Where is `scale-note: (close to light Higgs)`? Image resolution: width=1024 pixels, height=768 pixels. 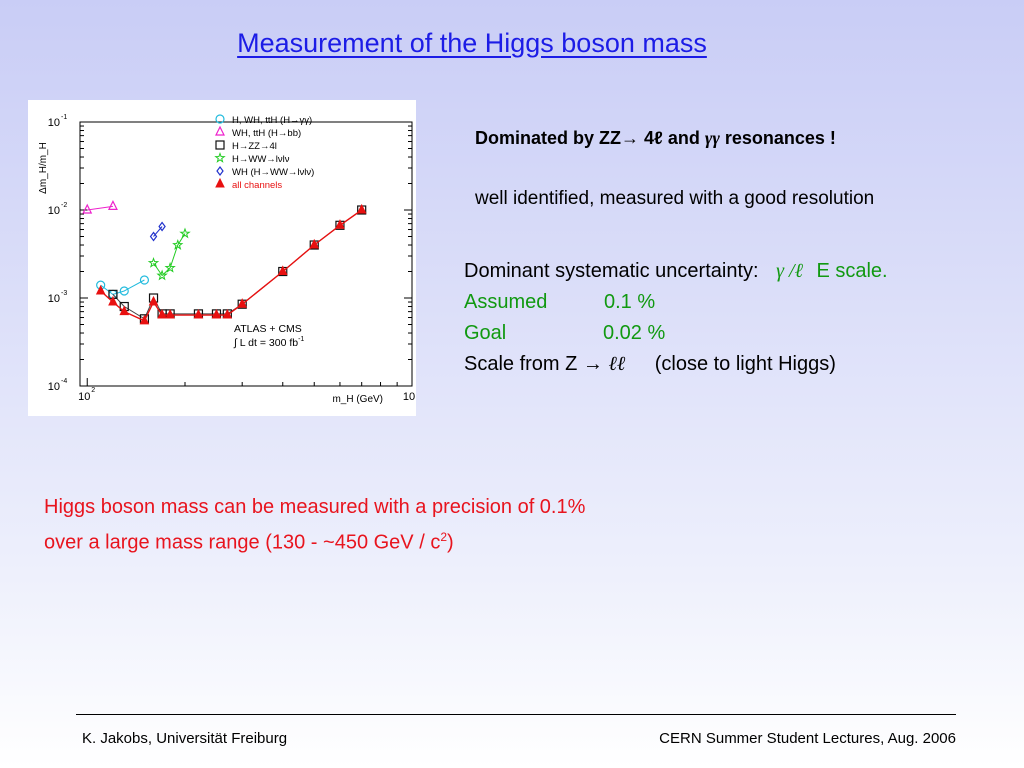 scale-note: (close to light Higgs) is located at coordinates (745, 364).